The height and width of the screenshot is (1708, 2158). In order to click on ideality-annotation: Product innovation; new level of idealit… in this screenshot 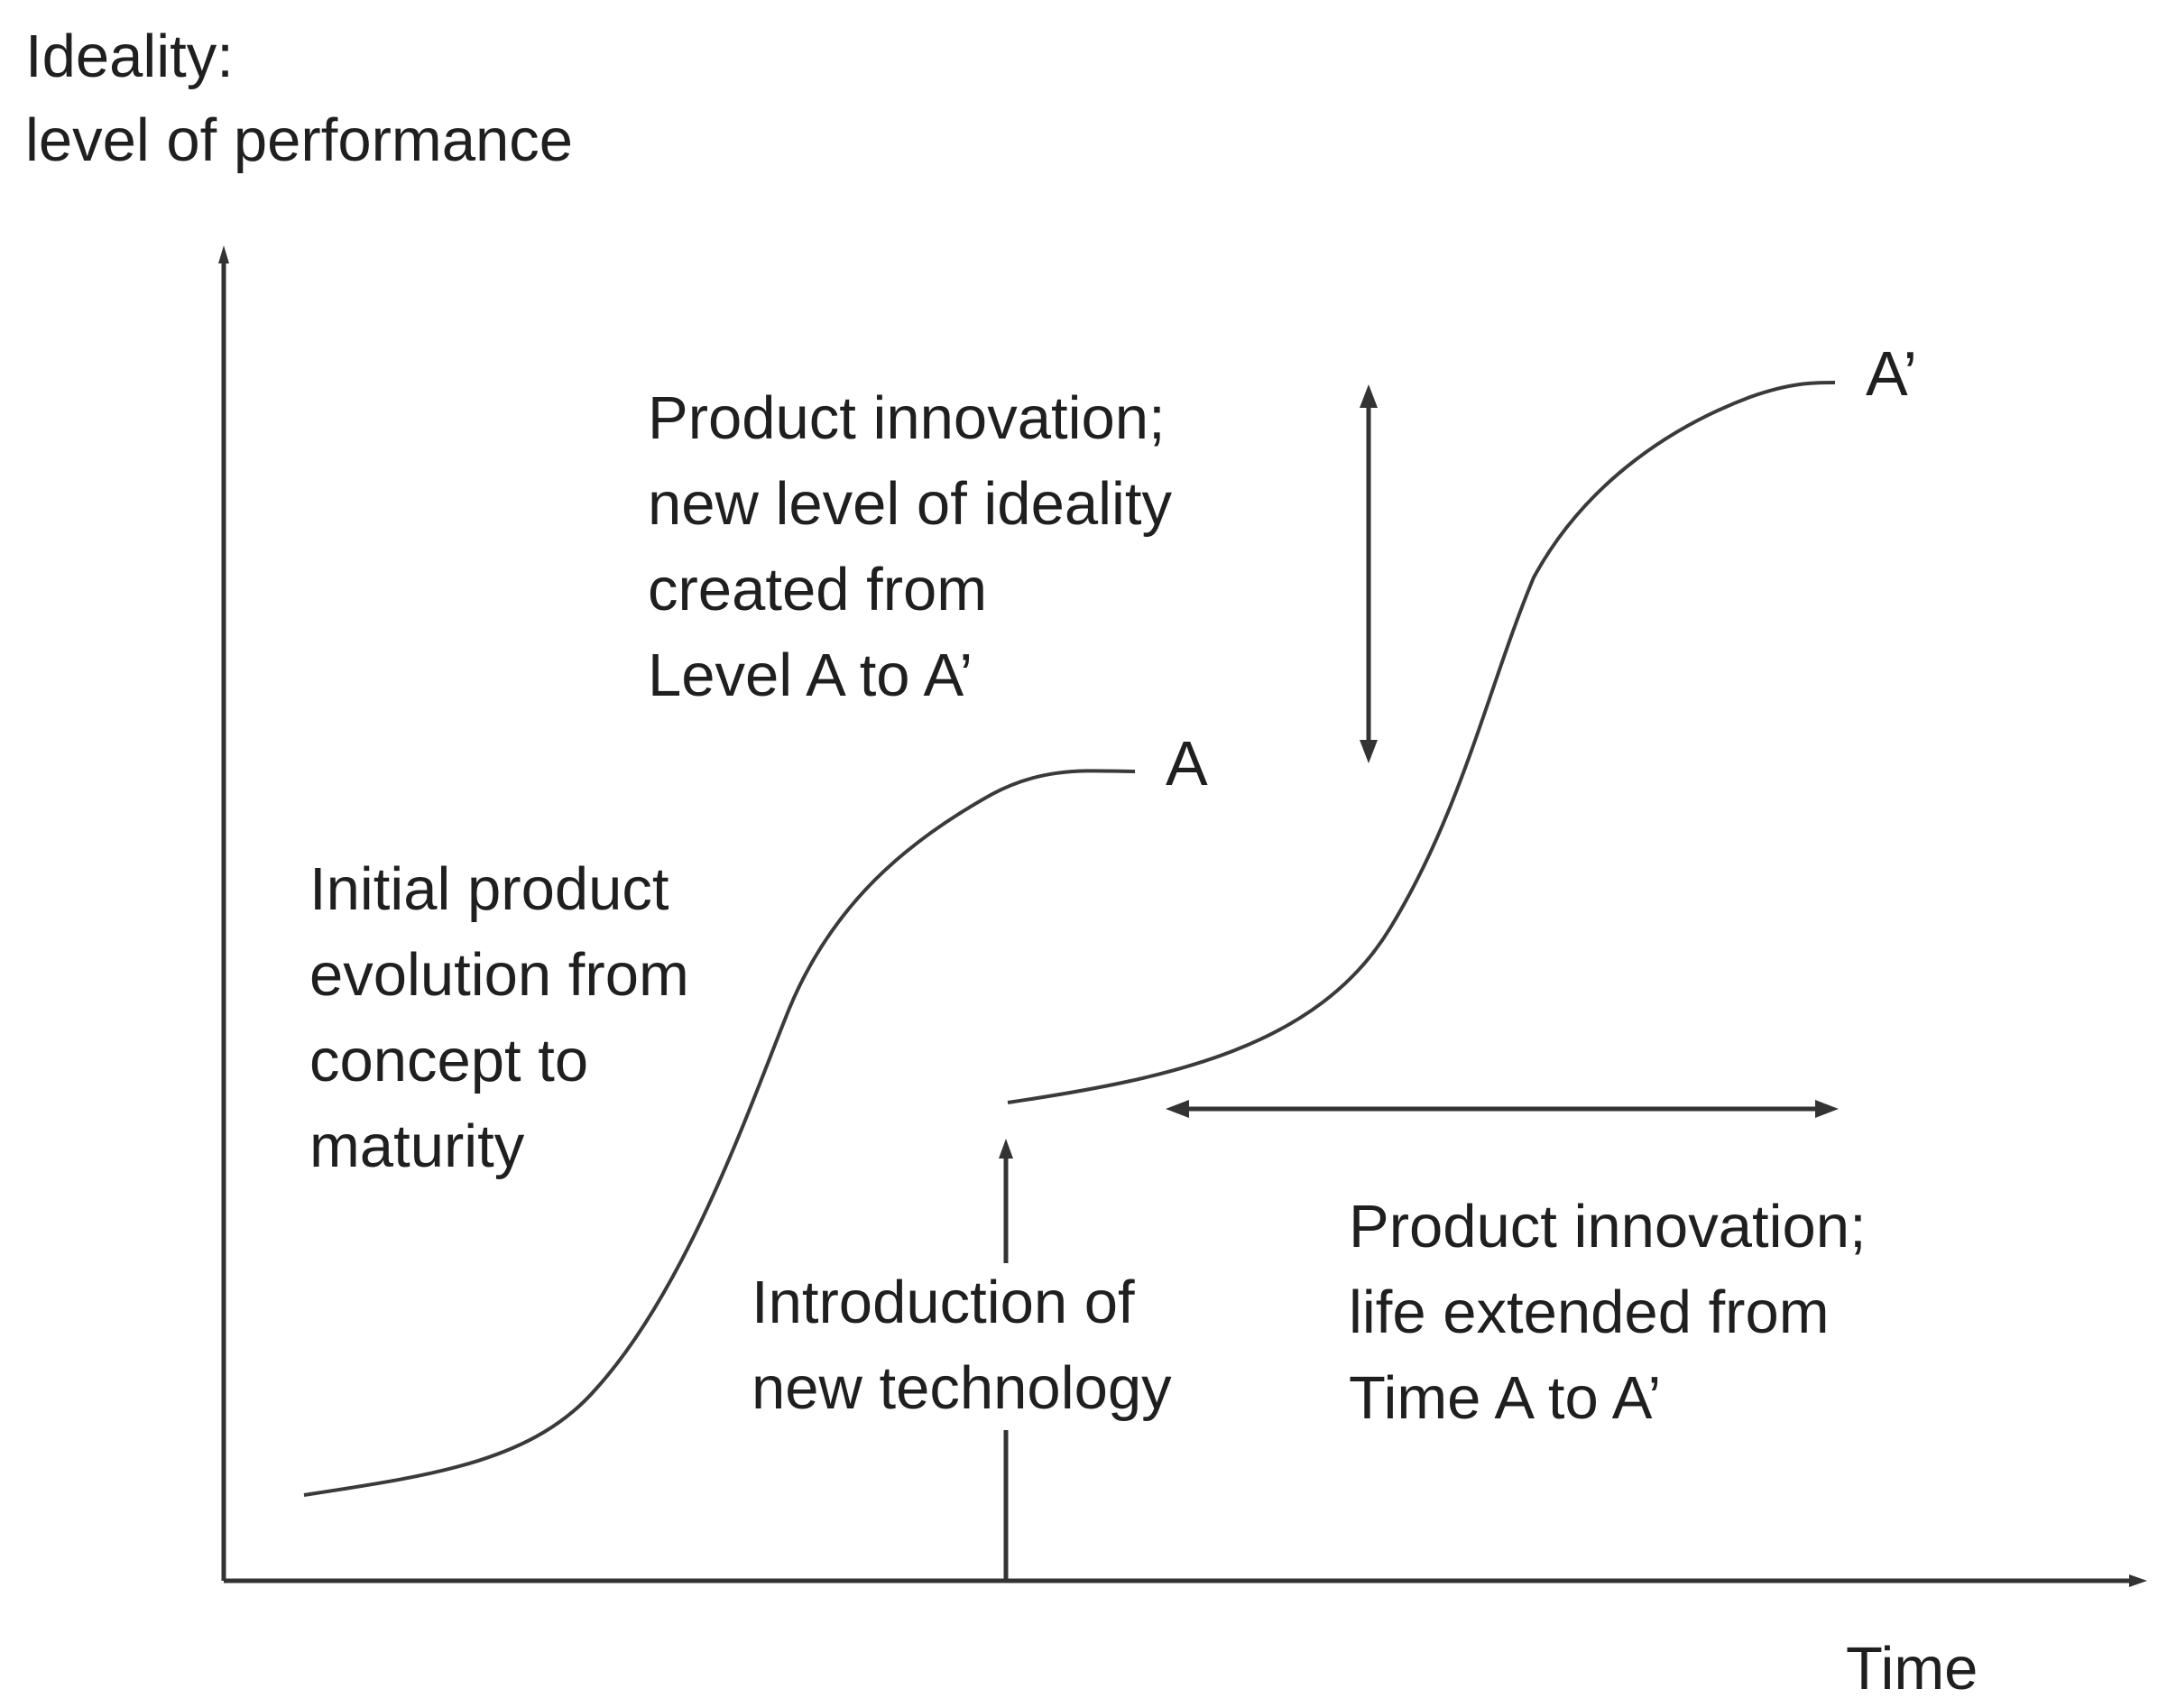, I will do `click(910, 546)`.